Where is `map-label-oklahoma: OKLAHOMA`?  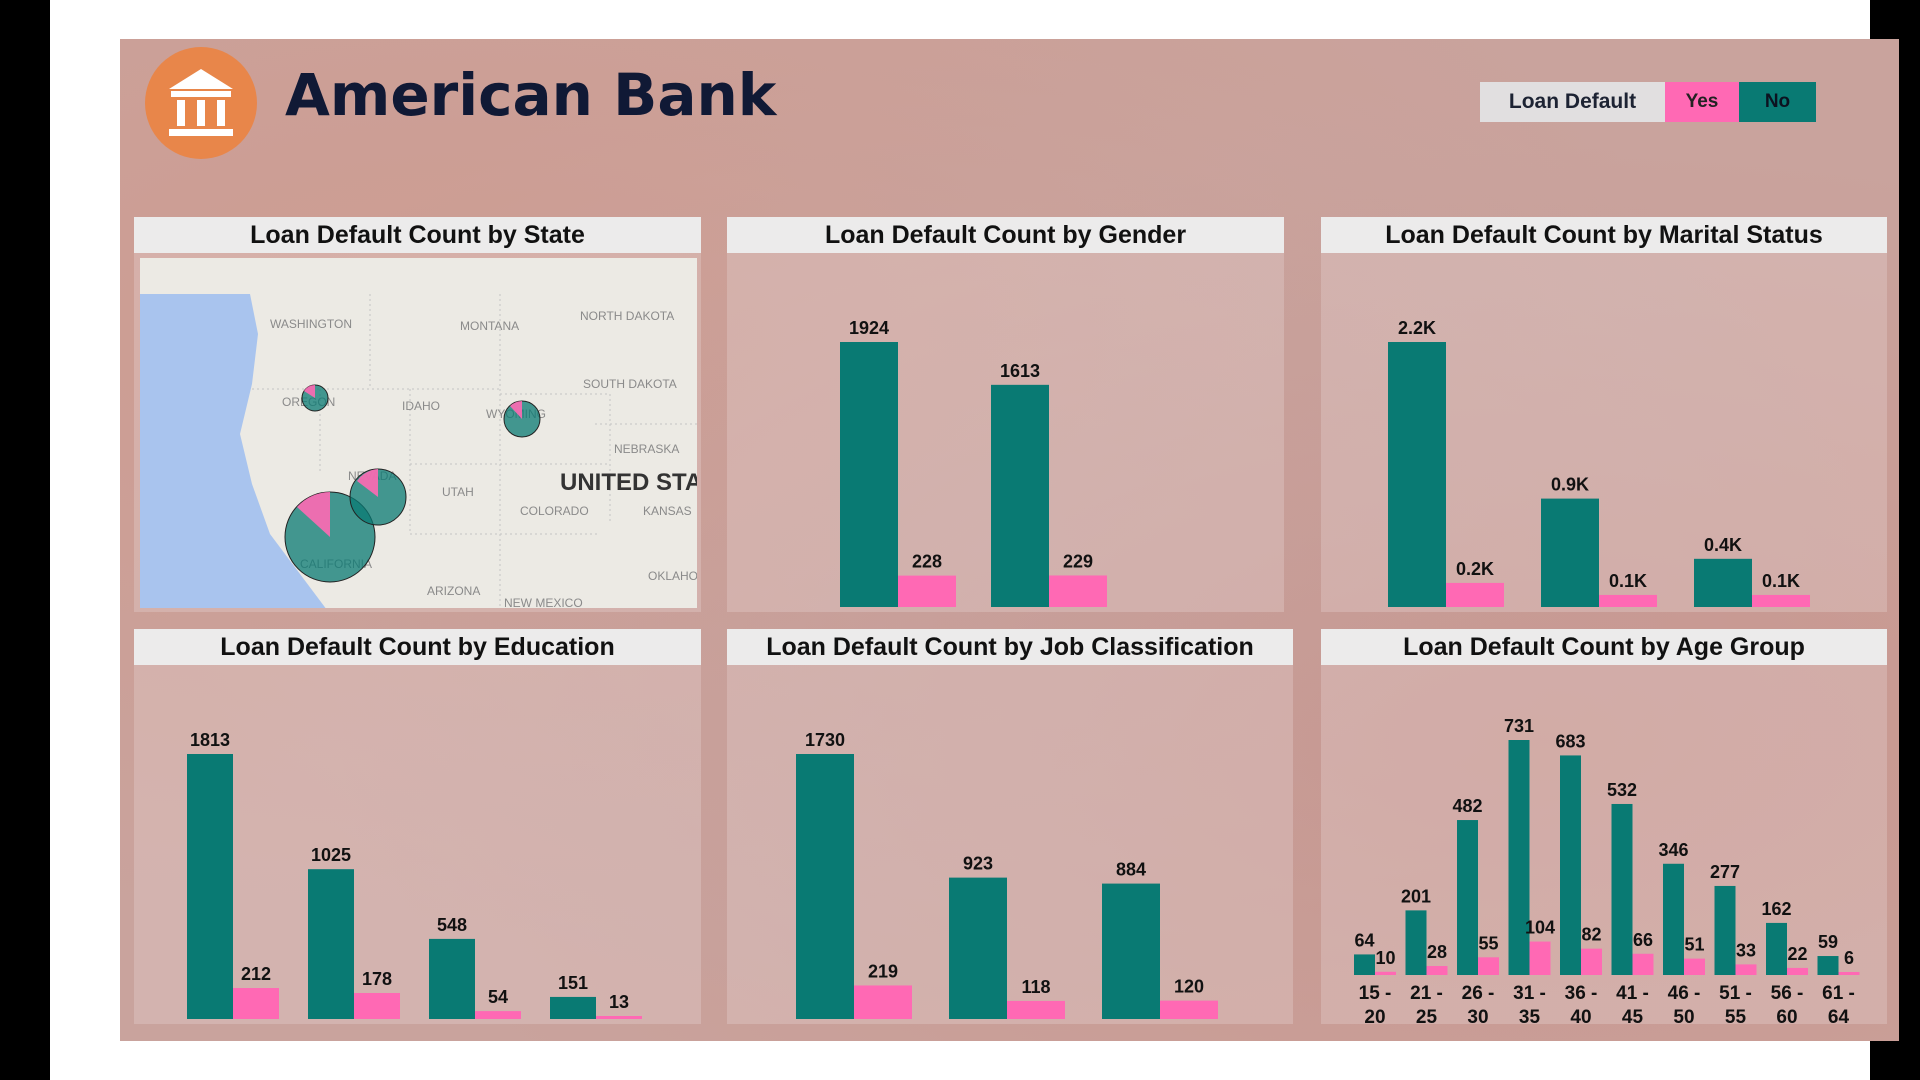 map-label-oklahoma: OKLAHOMA is located at coordinates (672, 576).